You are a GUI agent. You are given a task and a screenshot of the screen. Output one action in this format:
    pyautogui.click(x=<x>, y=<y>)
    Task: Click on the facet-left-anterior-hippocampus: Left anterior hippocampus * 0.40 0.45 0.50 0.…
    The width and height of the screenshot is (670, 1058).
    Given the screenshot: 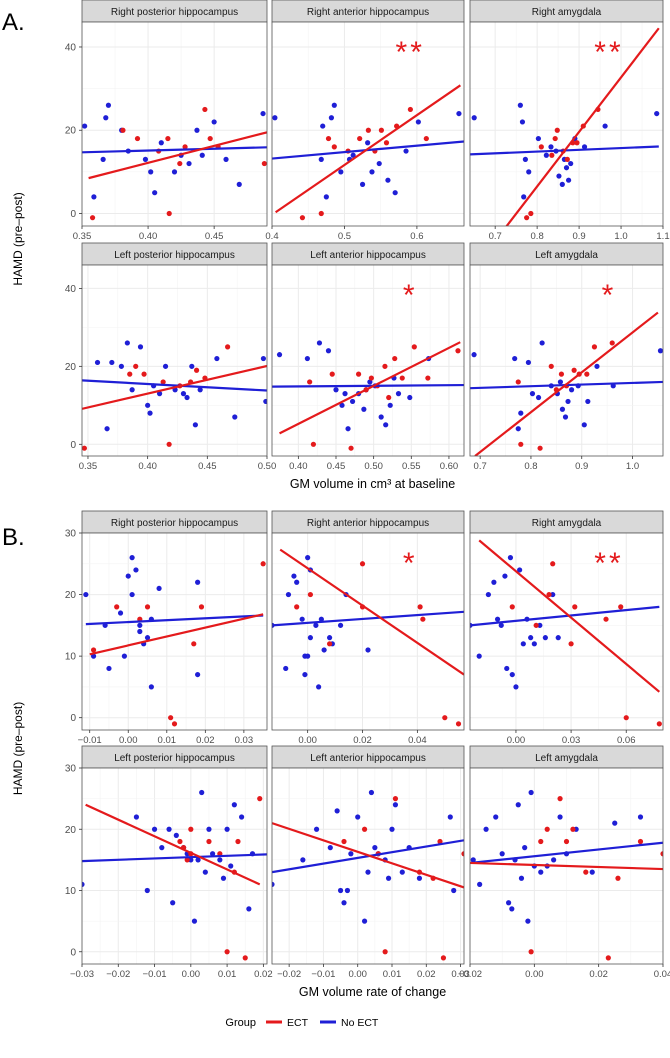 What is the action you would take?
    pyautogui.click(x=368, y=357)
    